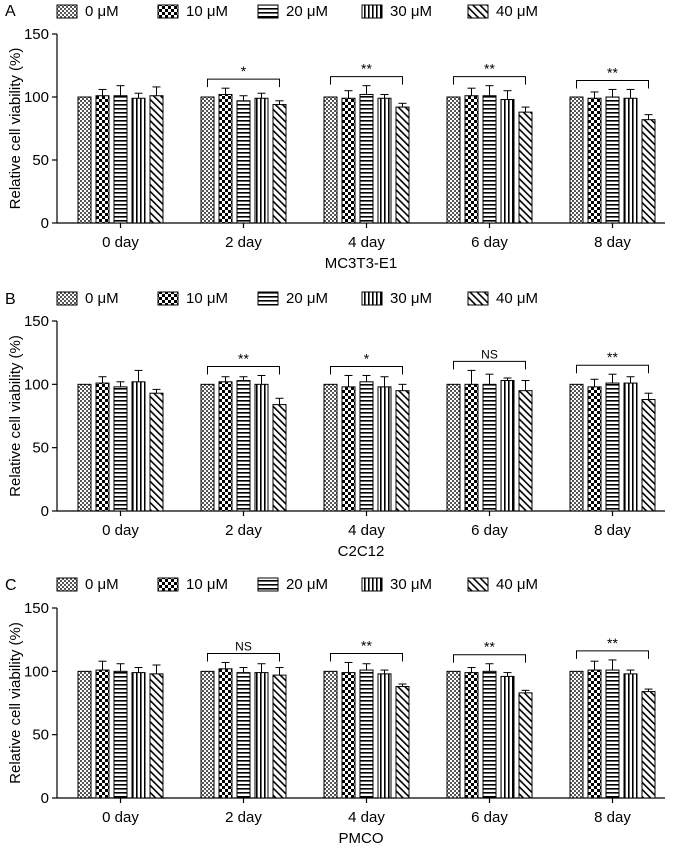  I want to click on y-tick-label: 0, so click(45, 798).